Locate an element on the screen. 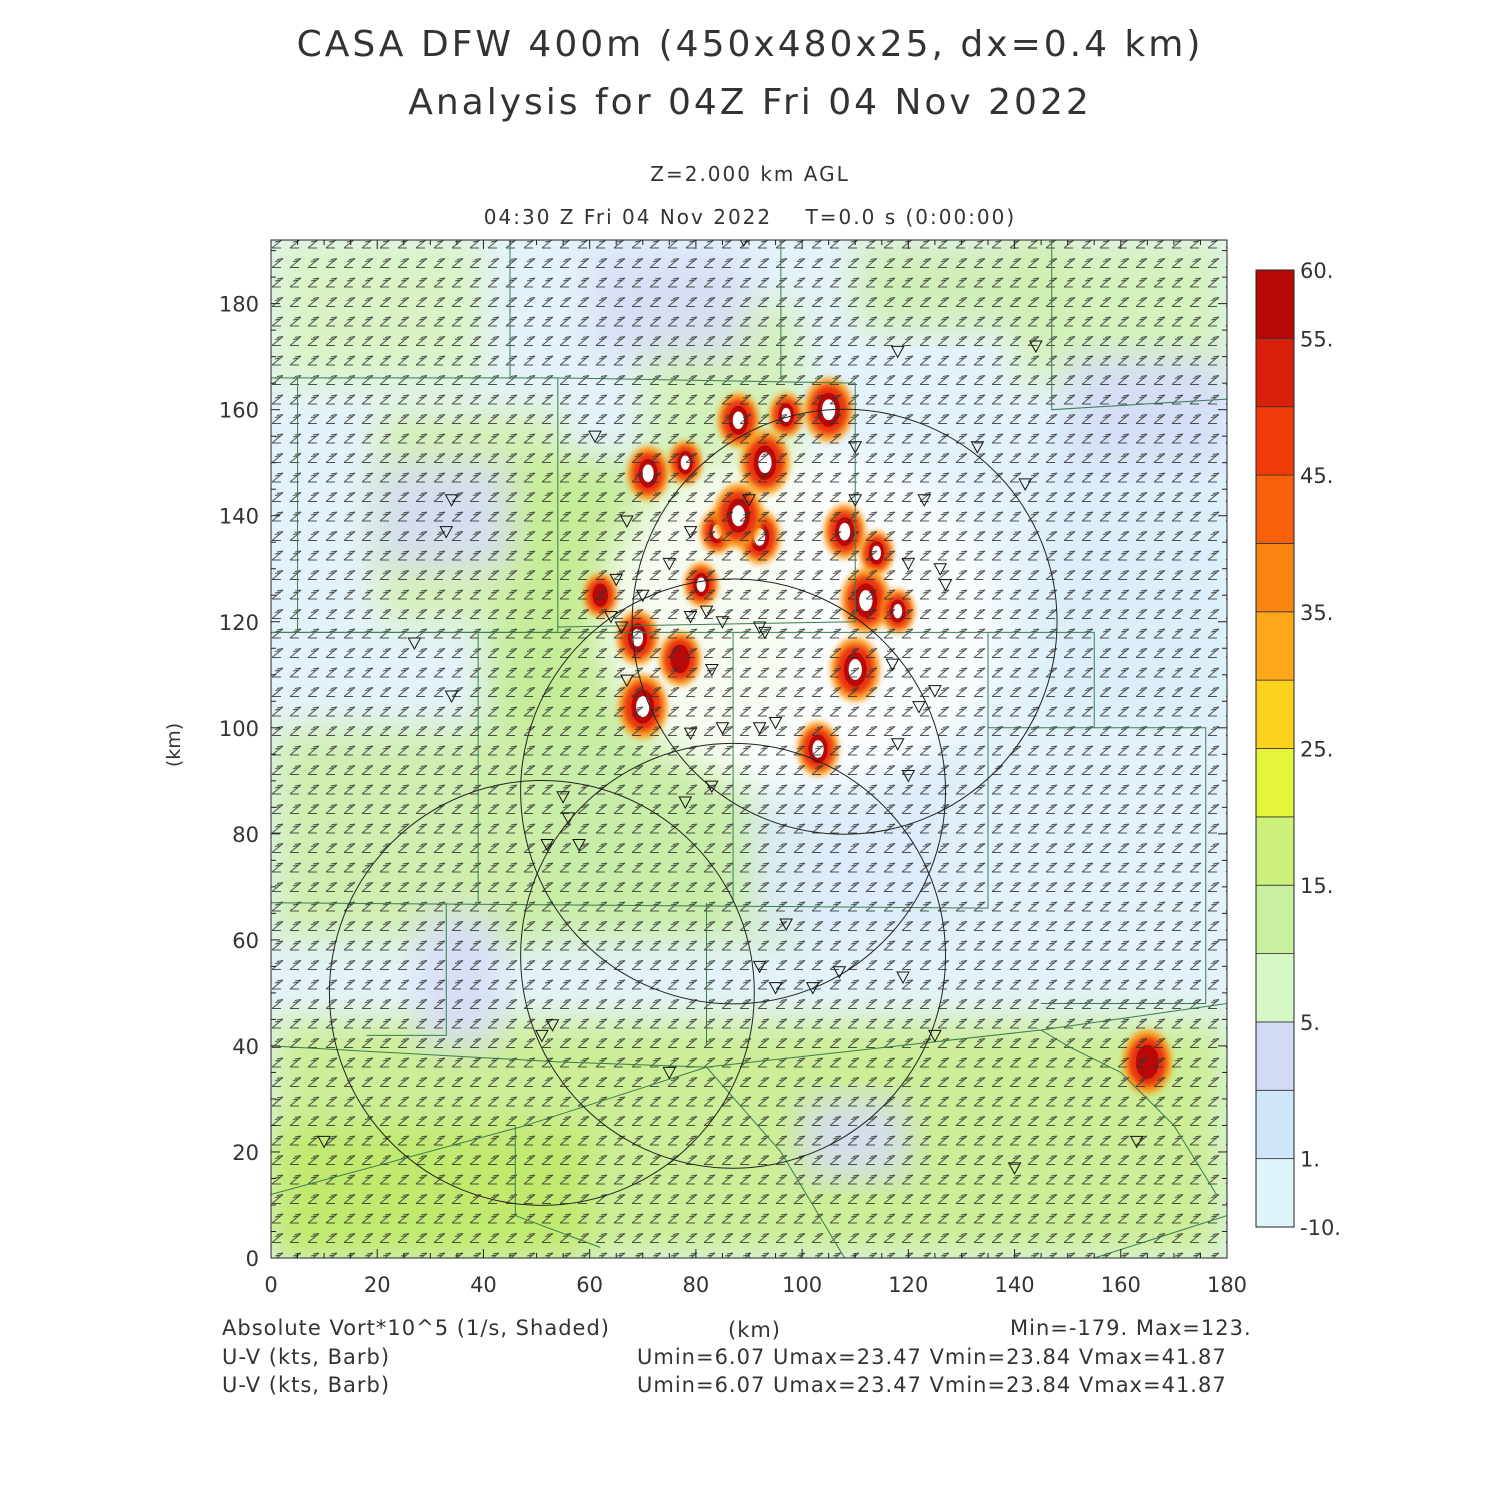 This screenshot has width=1500, height=1500. y-tick-label: 60 is located at coordinates (245, 941).